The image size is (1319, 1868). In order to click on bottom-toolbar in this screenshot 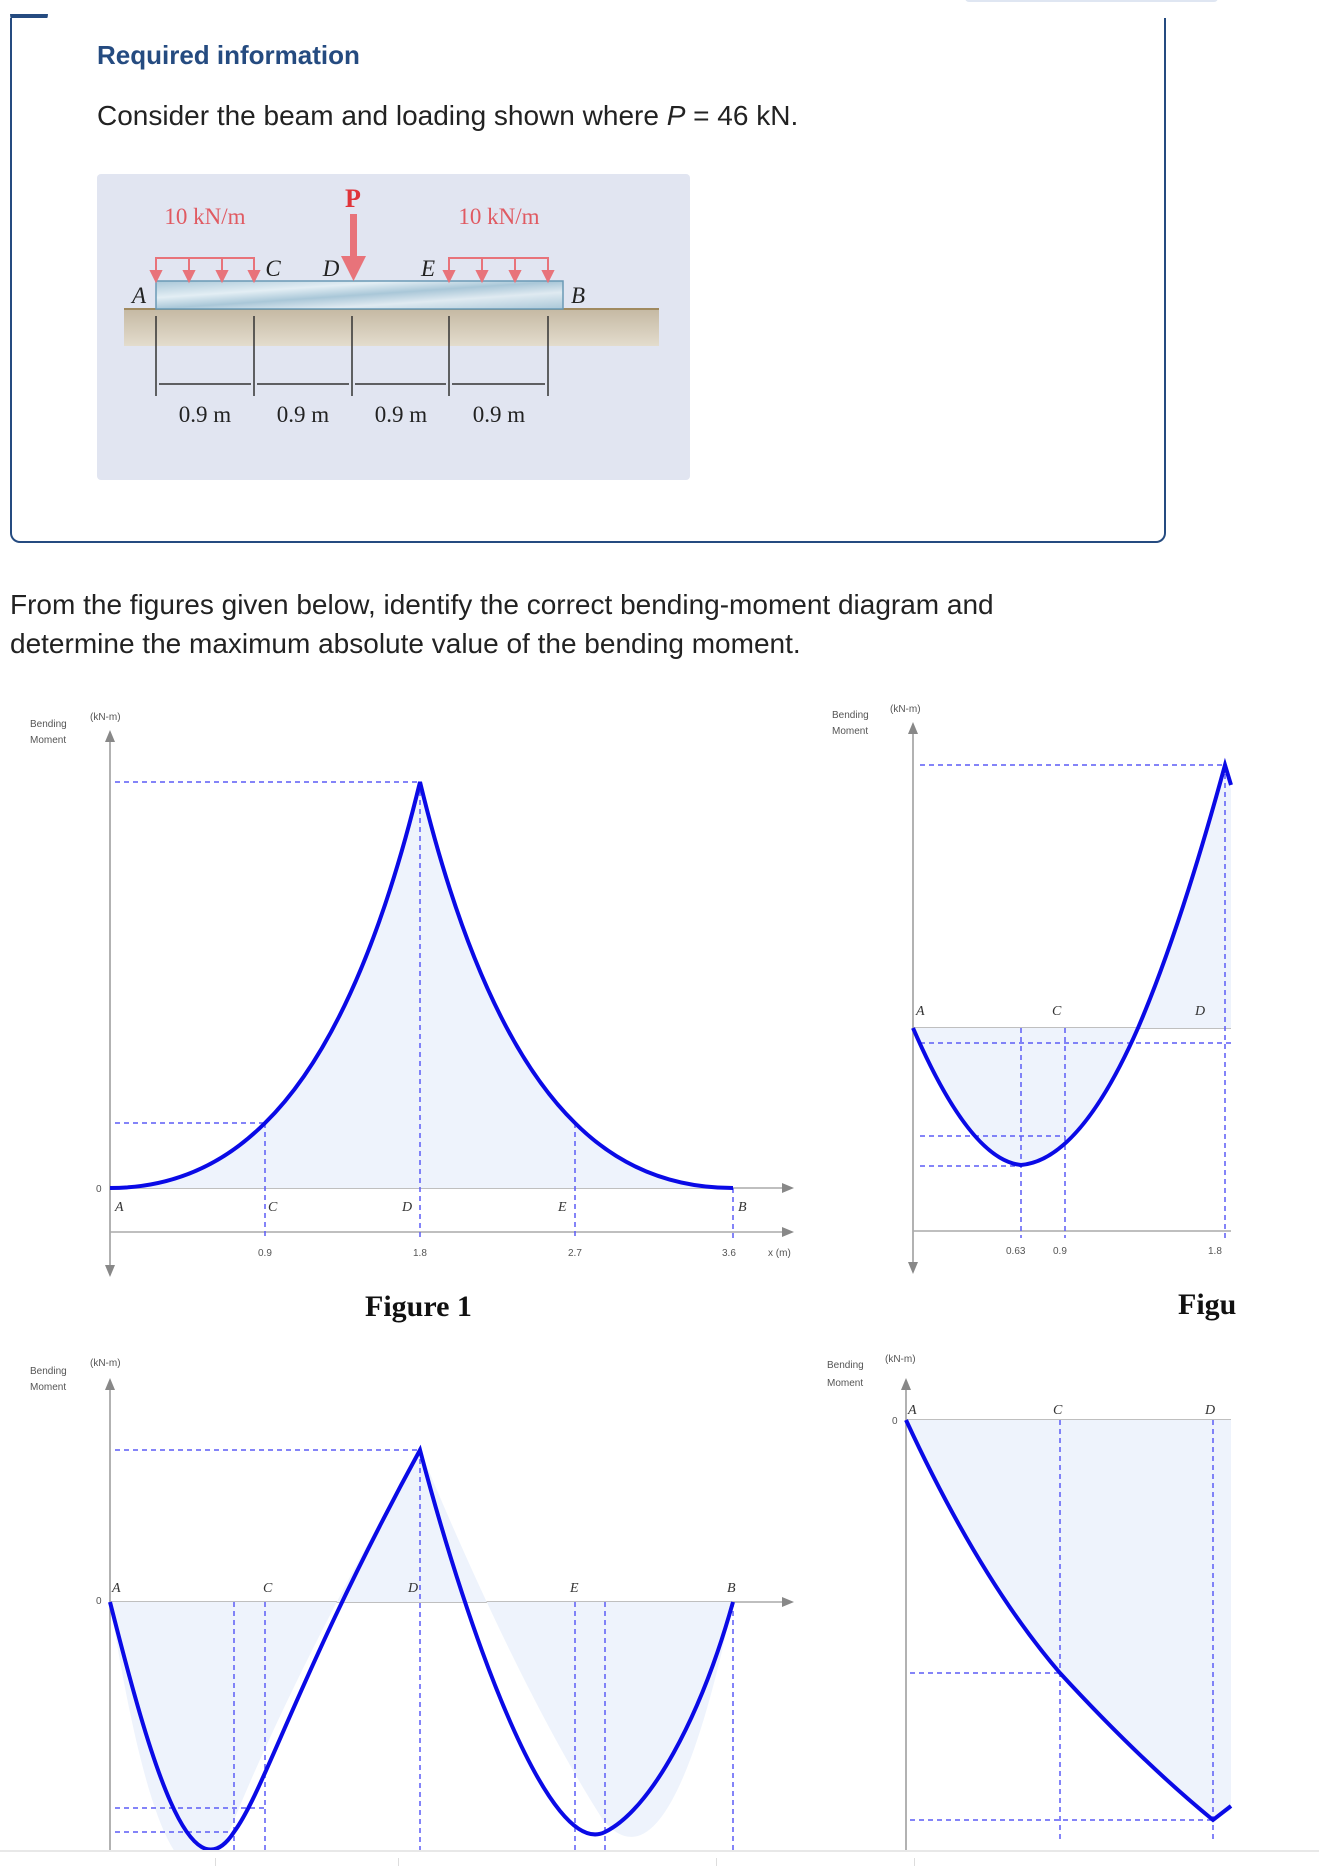, I will do `click(659, 1859)`.